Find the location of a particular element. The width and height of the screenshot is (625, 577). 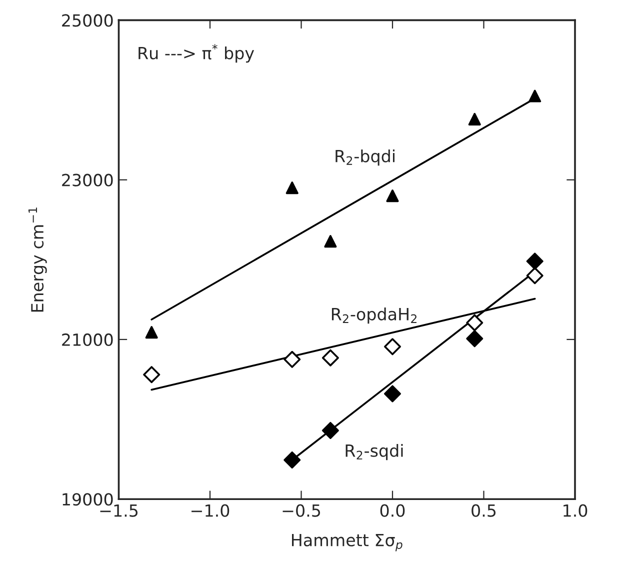

y-tick-label: 21000 is located at coordinates (87, 339).